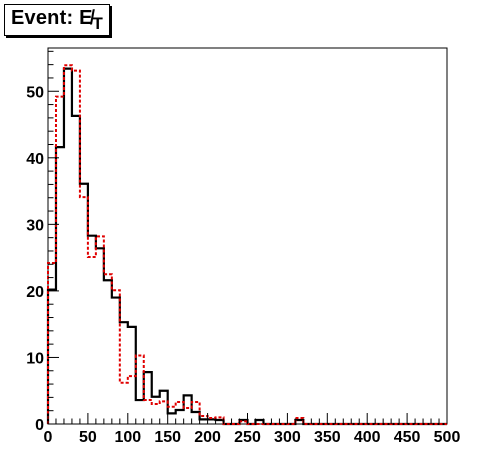 This screenshot has width=496, height=472. What do you see at coordinates (48, 437) in the screenshot?
I see `x-tick-label: 0` at bounding box center [48, 437].